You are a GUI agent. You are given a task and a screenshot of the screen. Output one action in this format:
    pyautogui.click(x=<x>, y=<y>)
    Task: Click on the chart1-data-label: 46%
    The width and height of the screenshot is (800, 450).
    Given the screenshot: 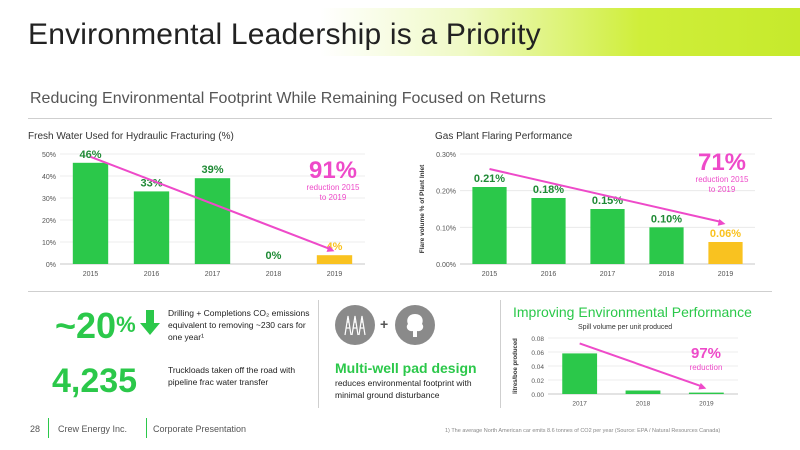 What is the action you would take?
    pyautogui.click(x=90, y=155)
    